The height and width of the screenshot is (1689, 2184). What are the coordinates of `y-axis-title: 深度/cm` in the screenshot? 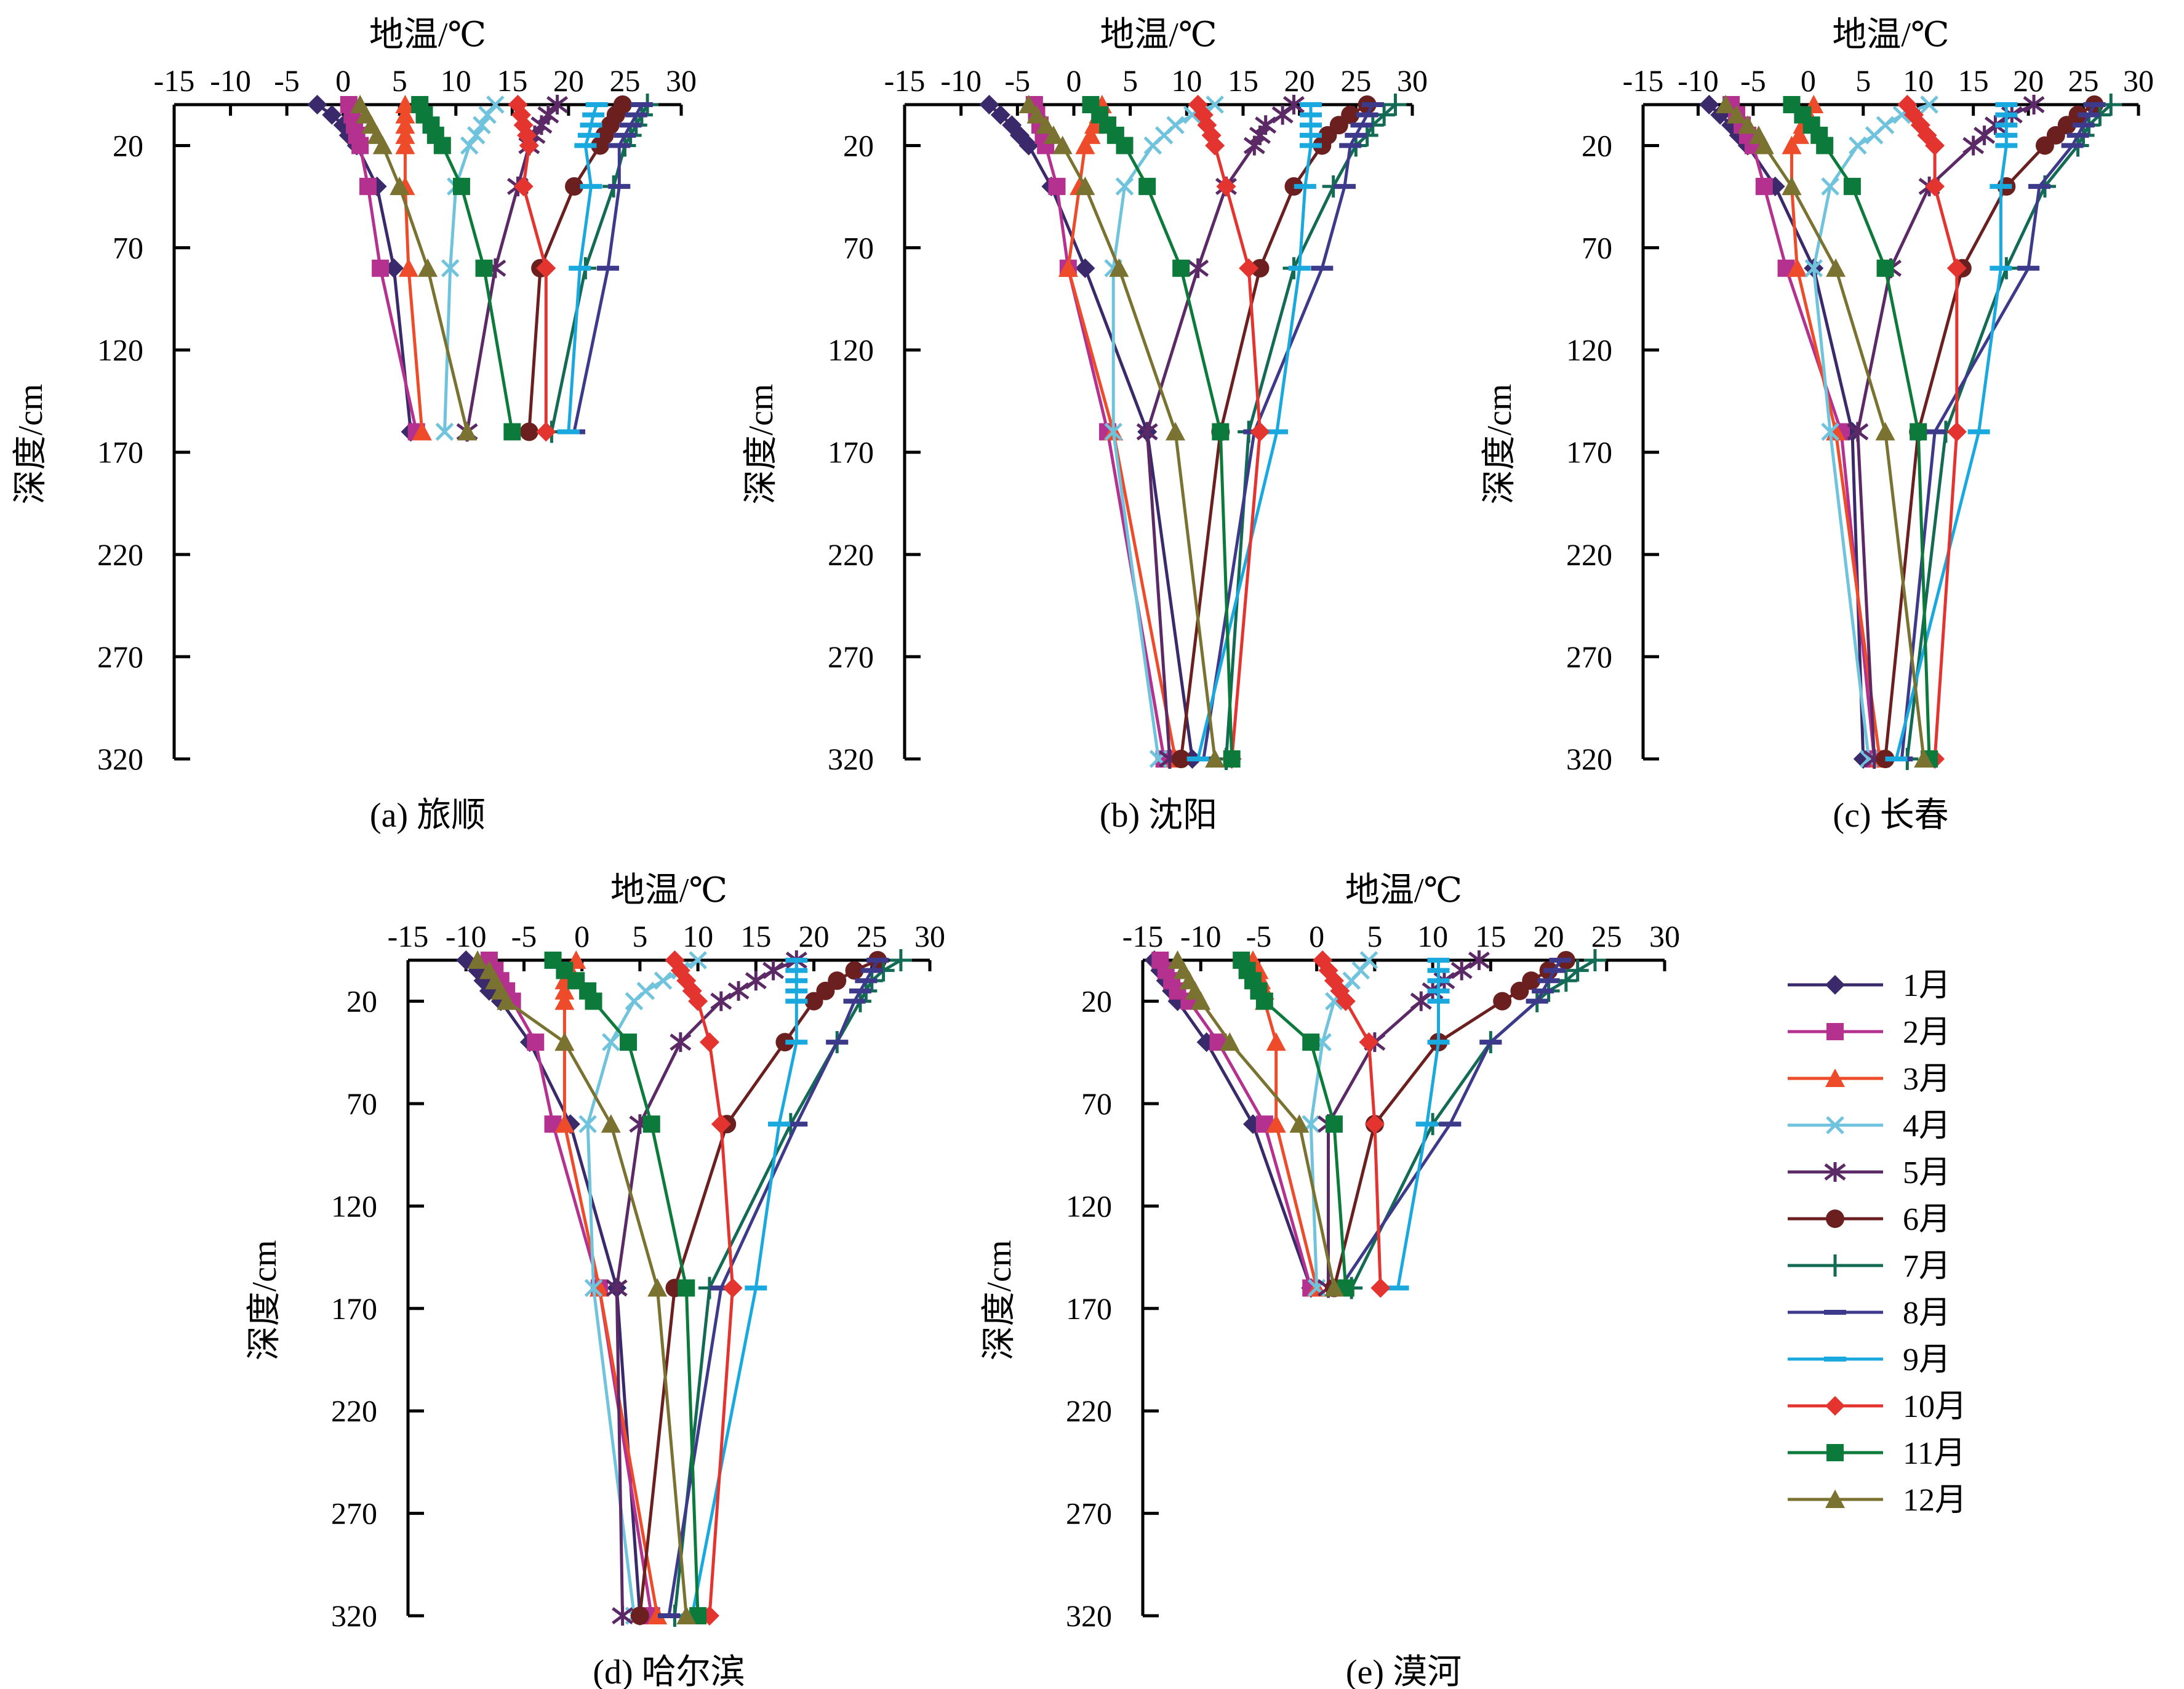 It's located at (761, 445).